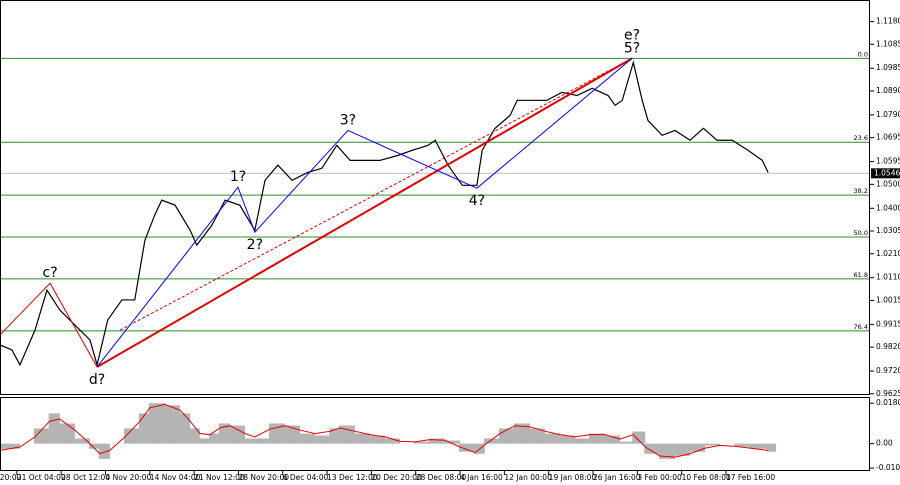  I want to click on fib-label: 76.4, so click(861, 327).